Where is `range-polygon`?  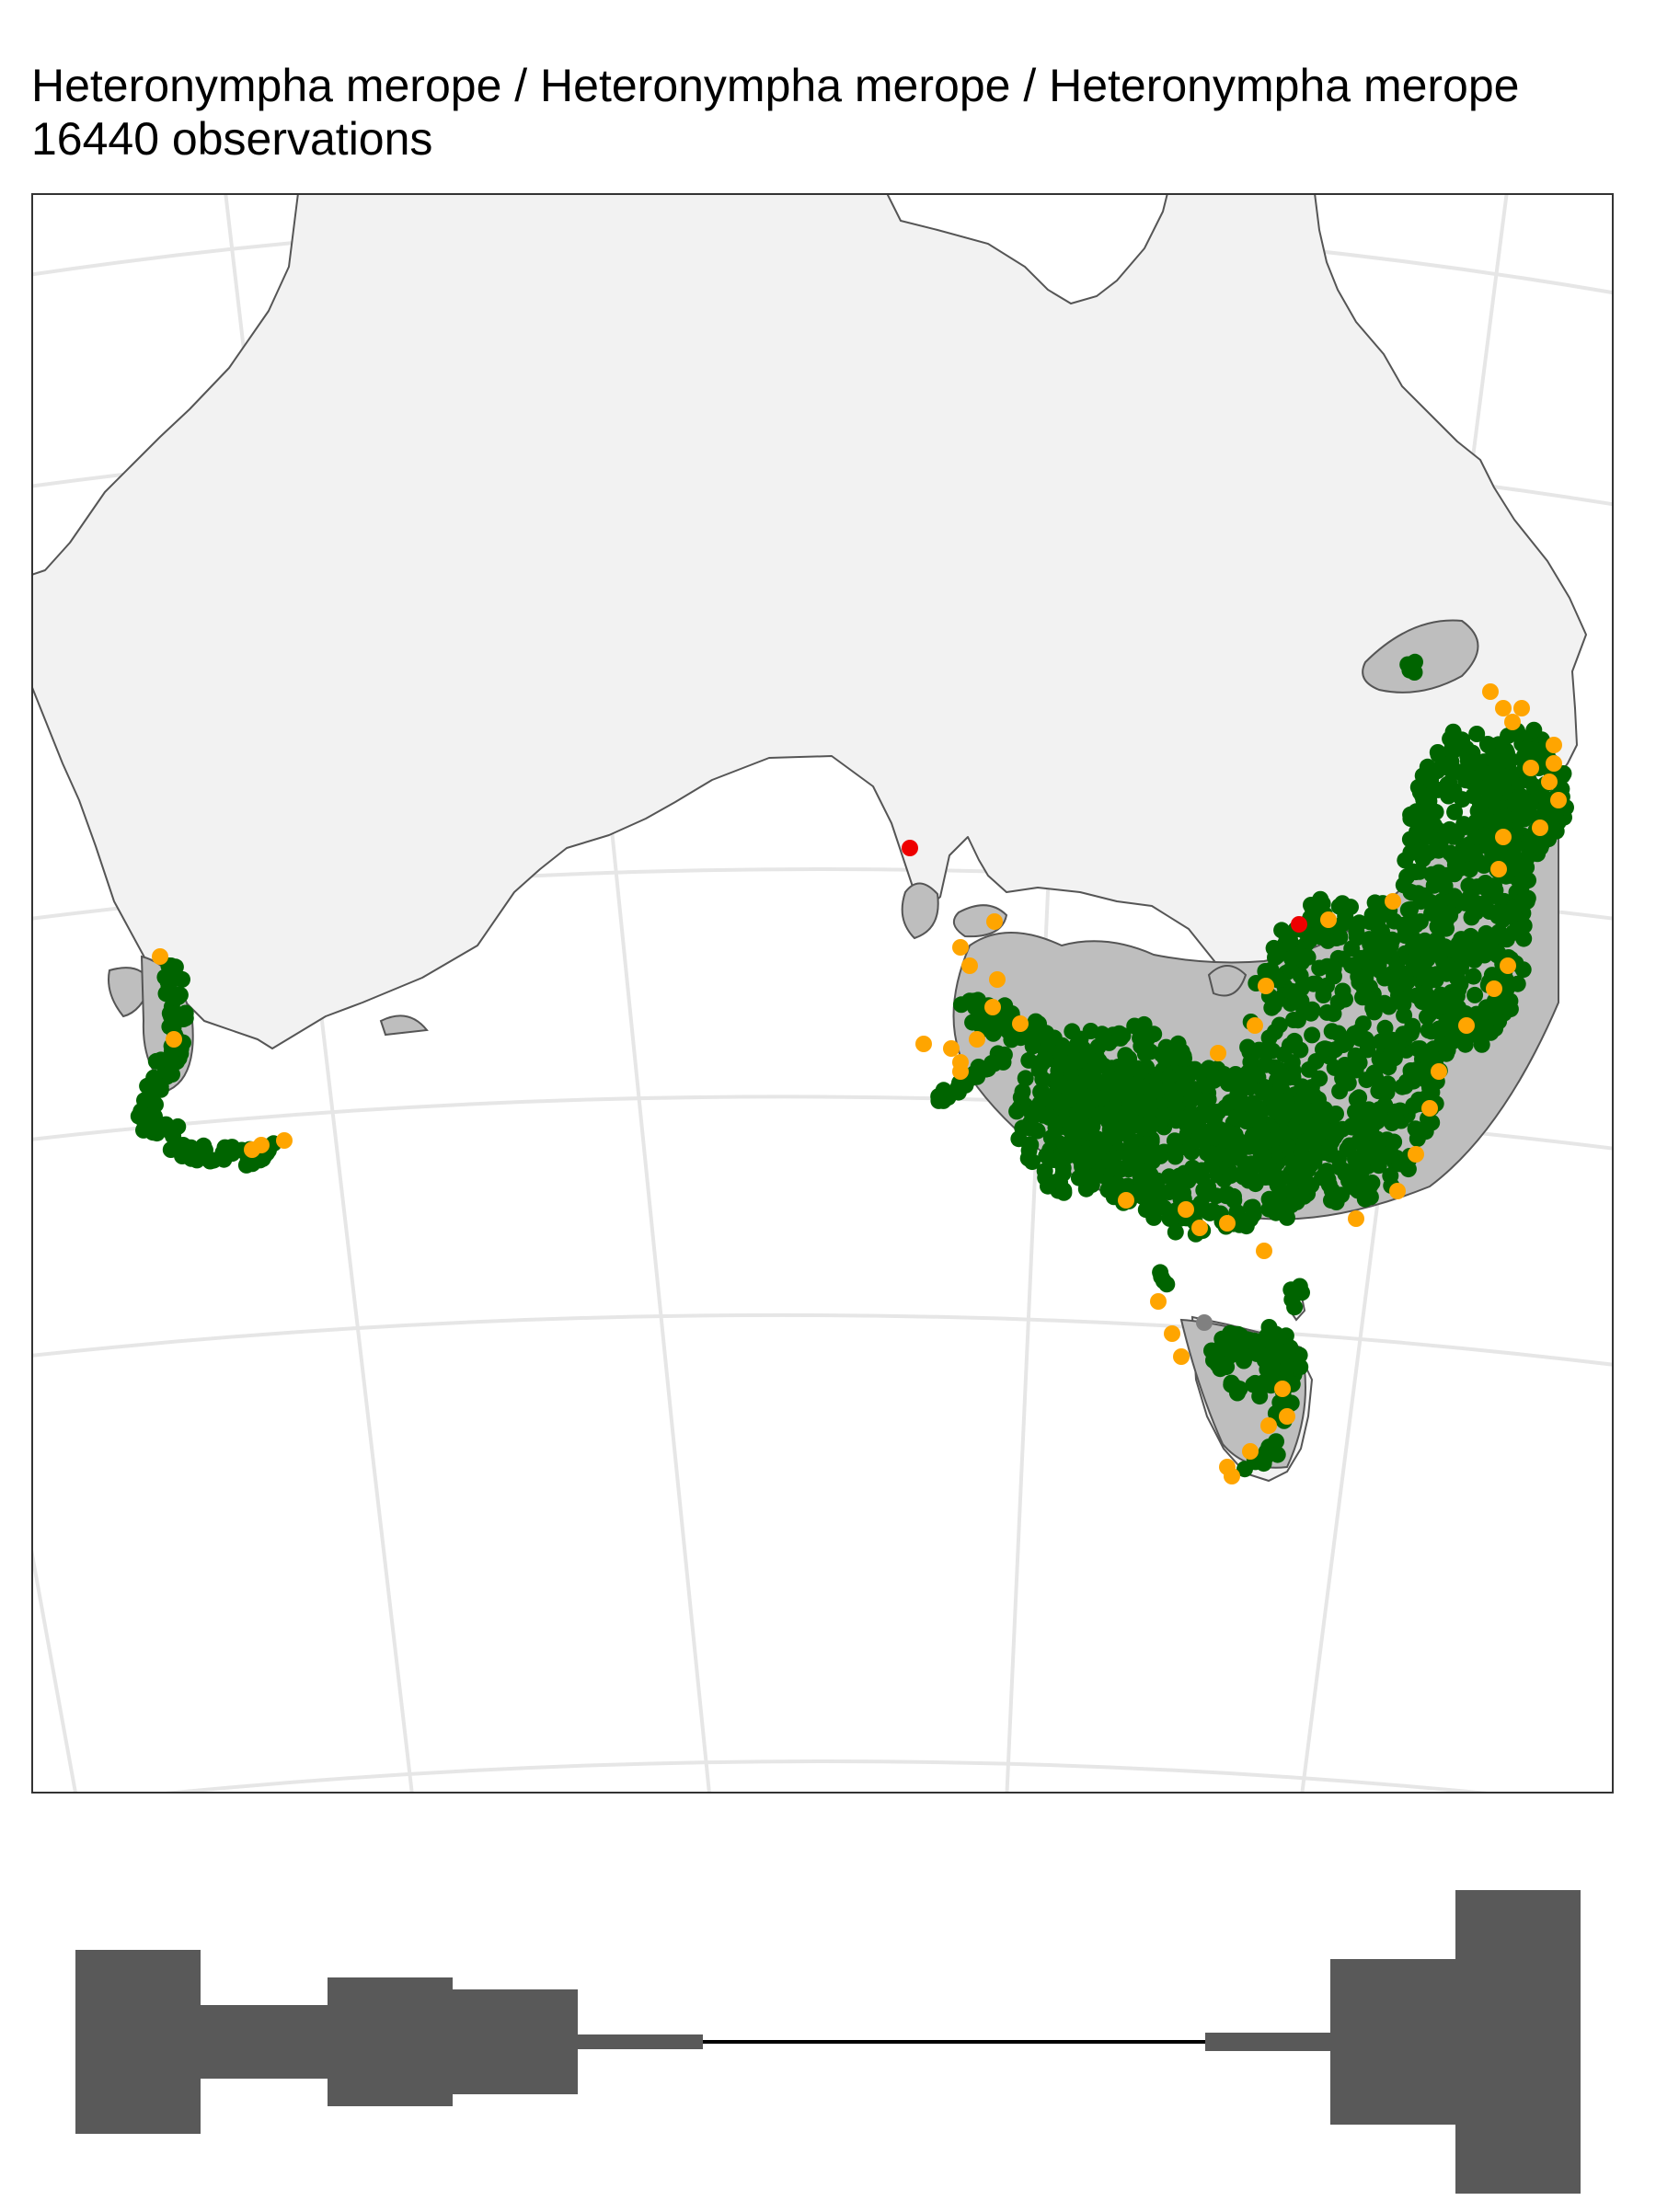 range-polygon is located at coordinates (404, 1025).